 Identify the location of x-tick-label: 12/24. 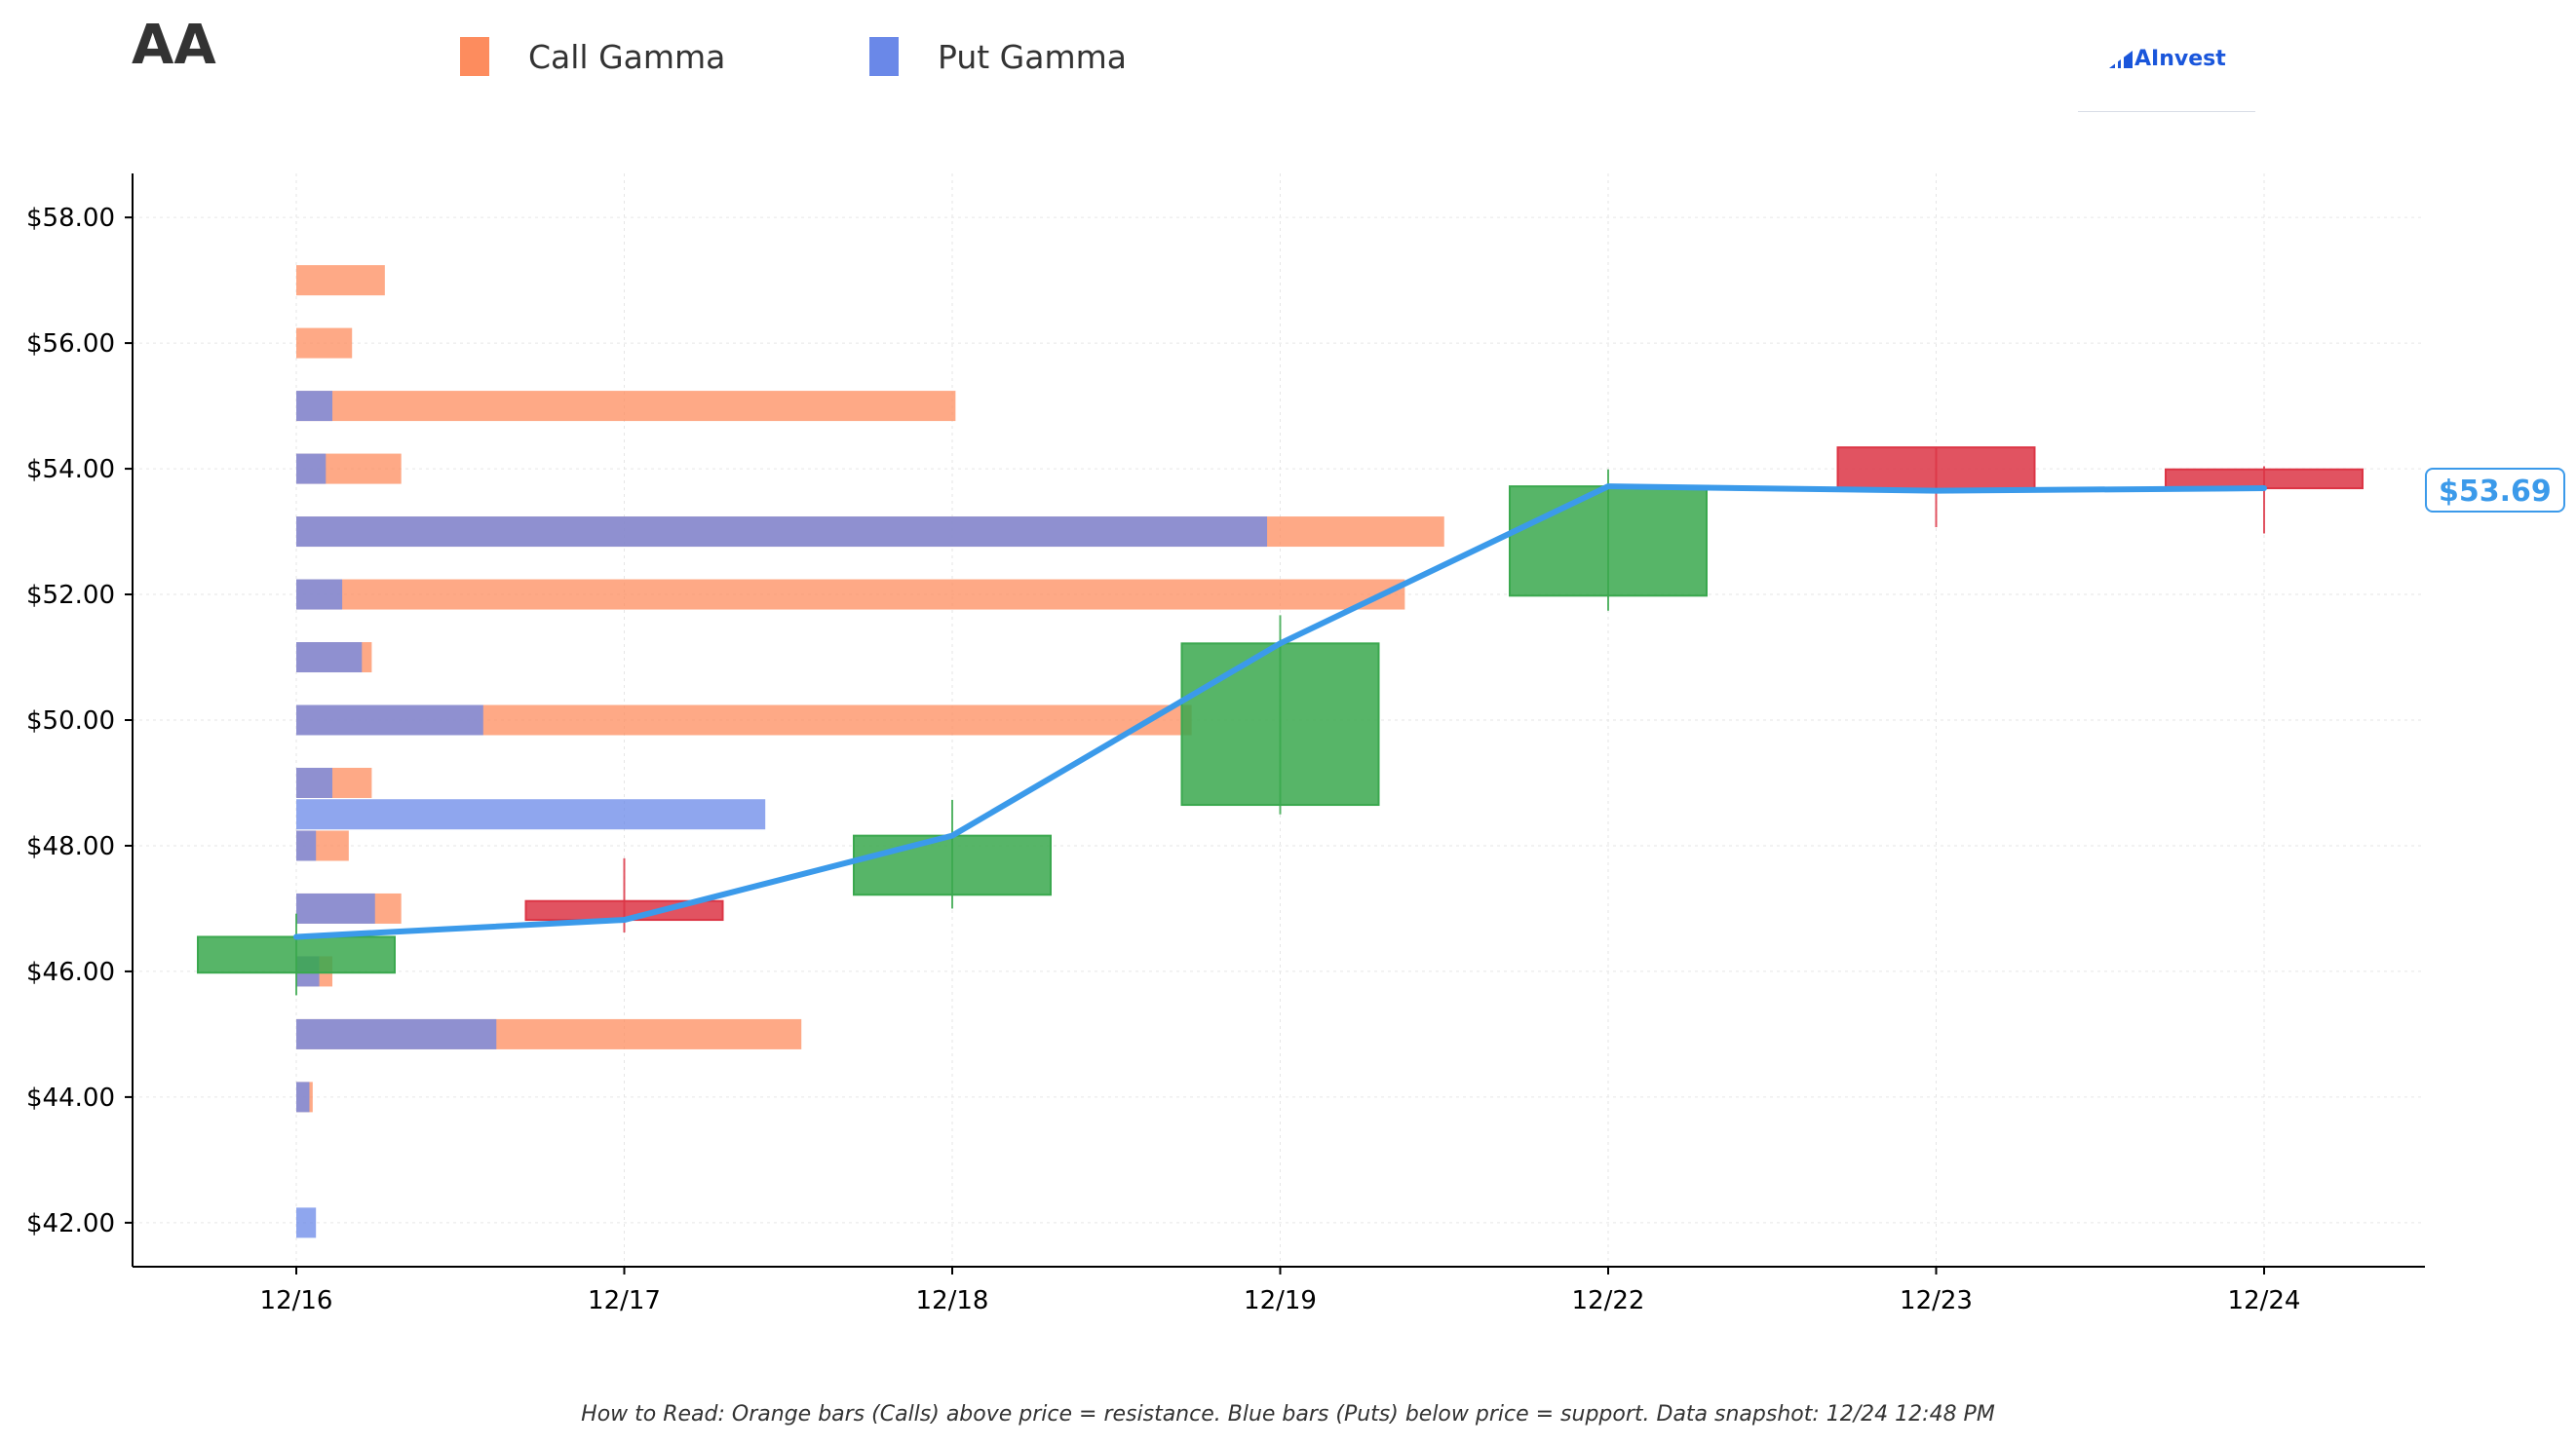
(2264, 1300).